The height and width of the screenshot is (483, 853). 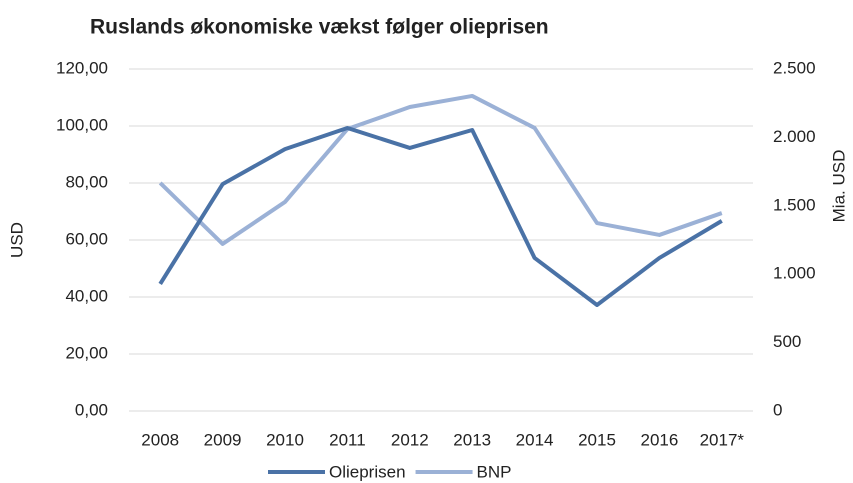 I want to click on y2-tick-label: 1.000, so click(x=794, y=273).